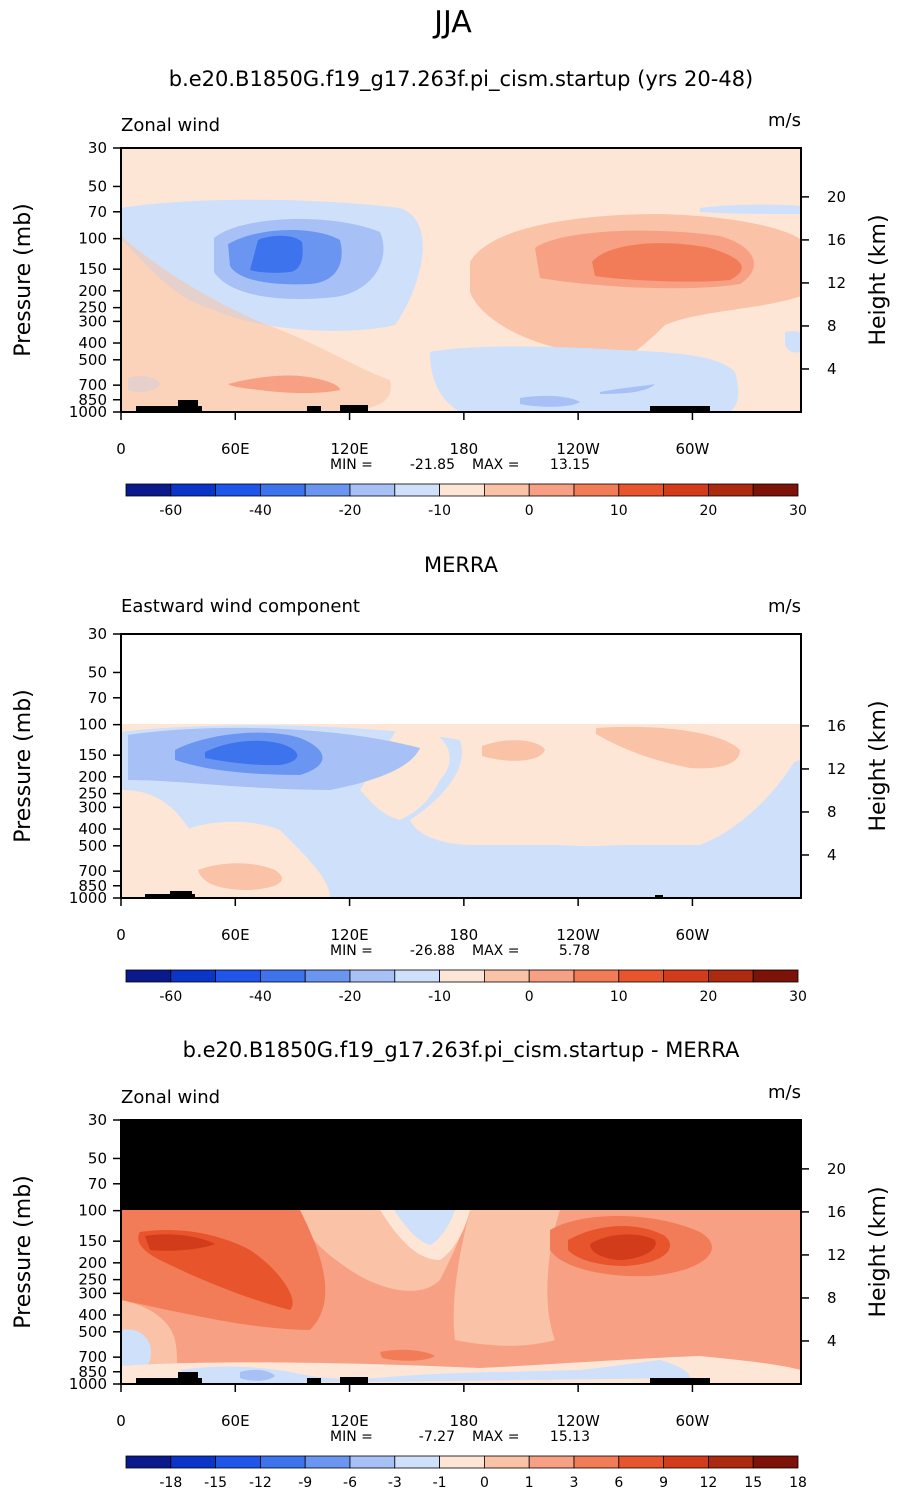 Image resolution: width=907 pixels, height=1493 pixels. Describe the element at coordinates (836, 1169) in the screenshot. I see `height-tick-label: 20` at that location.